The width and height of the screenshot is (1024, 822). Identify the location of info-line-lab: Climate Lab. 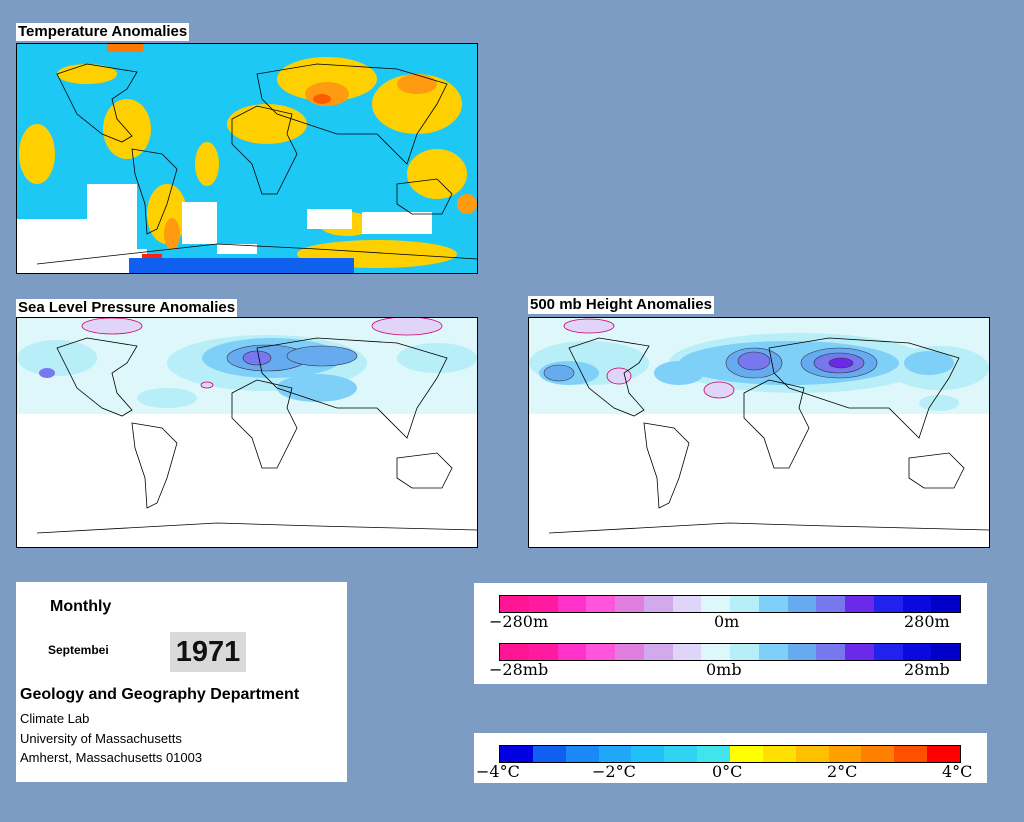
(55, 718).